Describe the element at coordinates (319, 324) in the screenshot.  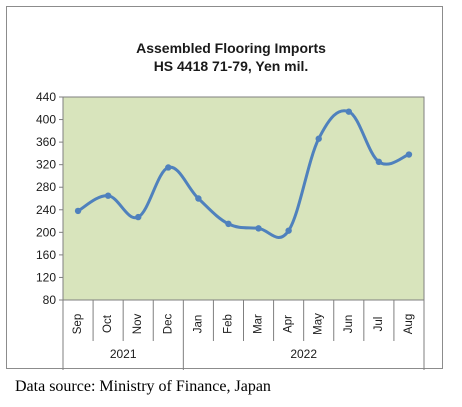
I see `x-tick-label: May` at that location.